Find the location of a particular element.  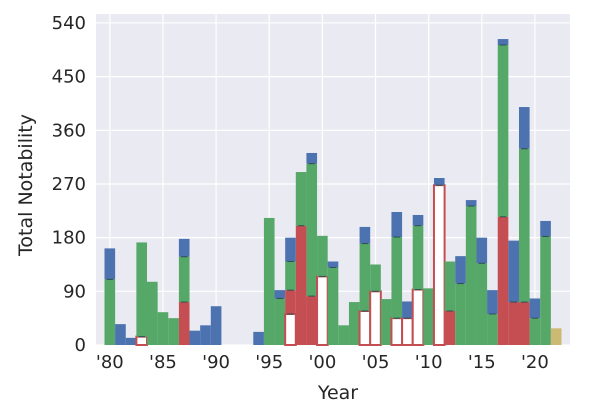

bar-segment-yellow is located at coordinates (556, 336).